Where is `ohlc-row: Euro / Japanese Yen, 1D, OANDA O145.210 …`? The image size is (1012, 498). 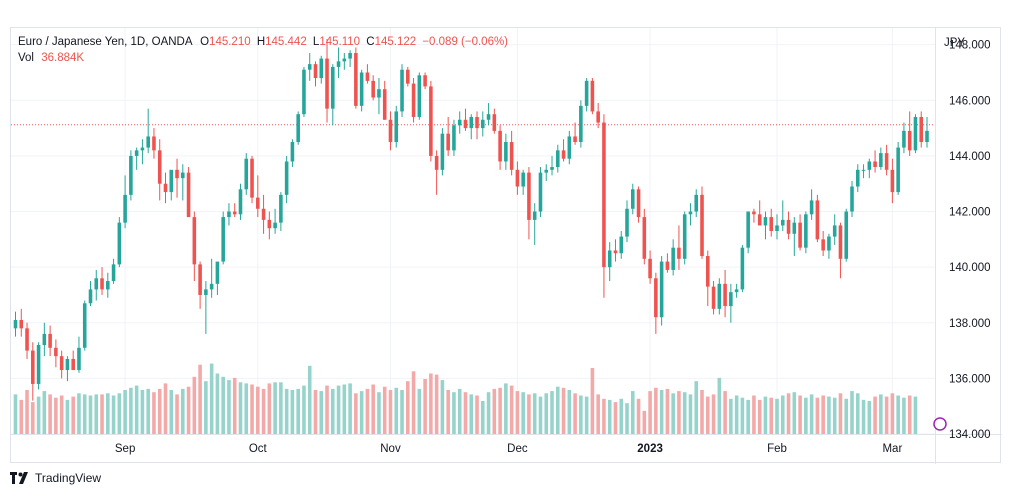
ohlc-row: Euro / Japanese Yen, 1D, OANDA O145.210 … is located at coordinates (263, 42).